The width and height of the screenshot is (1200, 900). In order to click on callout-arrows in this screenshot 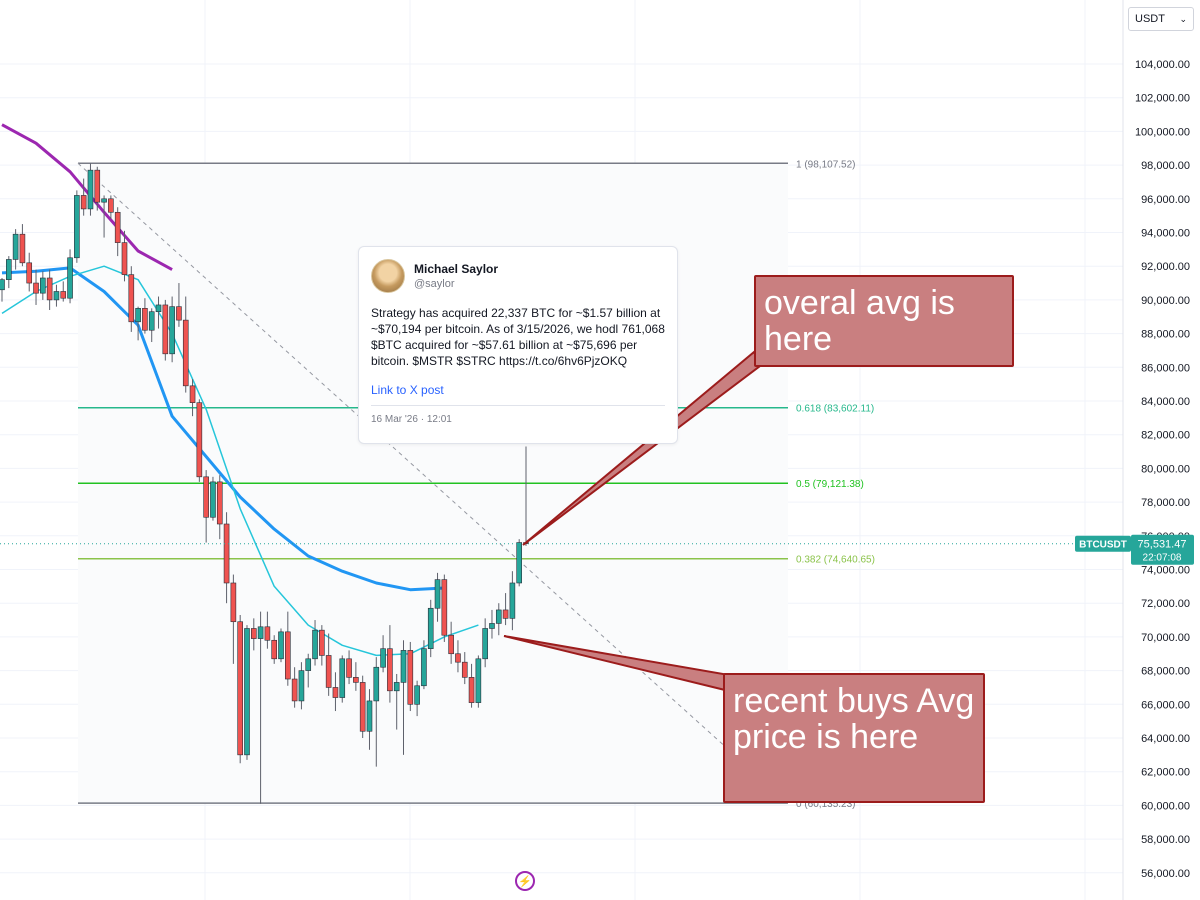, I will do `click(632, 521)`.